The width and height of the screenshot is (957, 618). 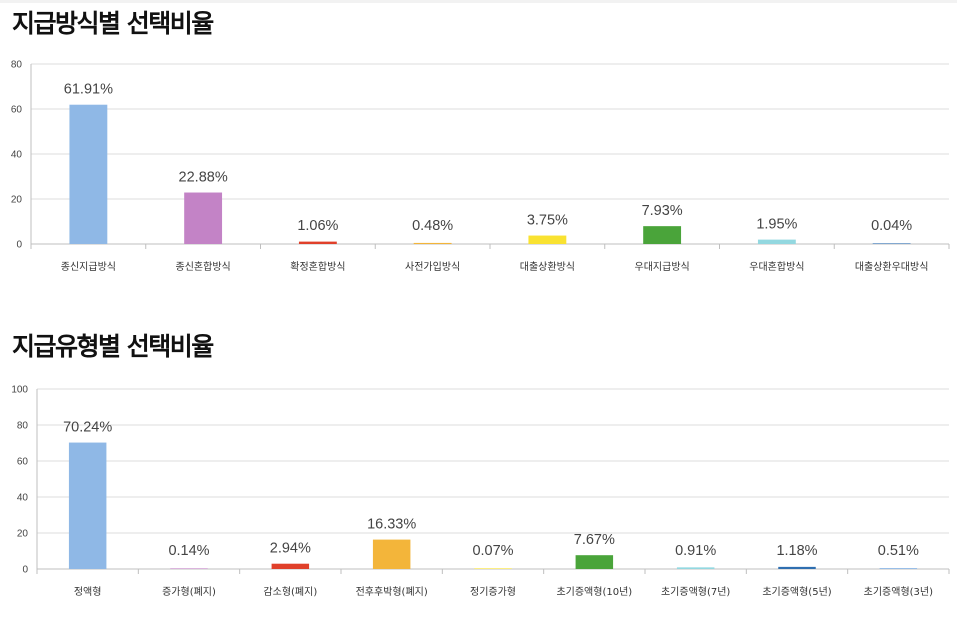 What do you see at coordinates (492, 551) in the screenshot?
I see `data-label: 0.07%` at bounding box center [492, 551].